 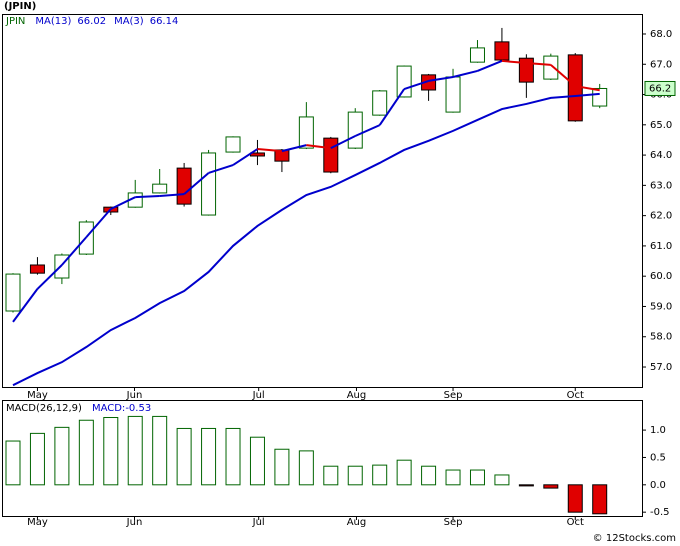 What do you see at coordinates (575, 522) in the screenshot?
I see `macd-x-tick-label: Oct` at bounding box center [575, 522].